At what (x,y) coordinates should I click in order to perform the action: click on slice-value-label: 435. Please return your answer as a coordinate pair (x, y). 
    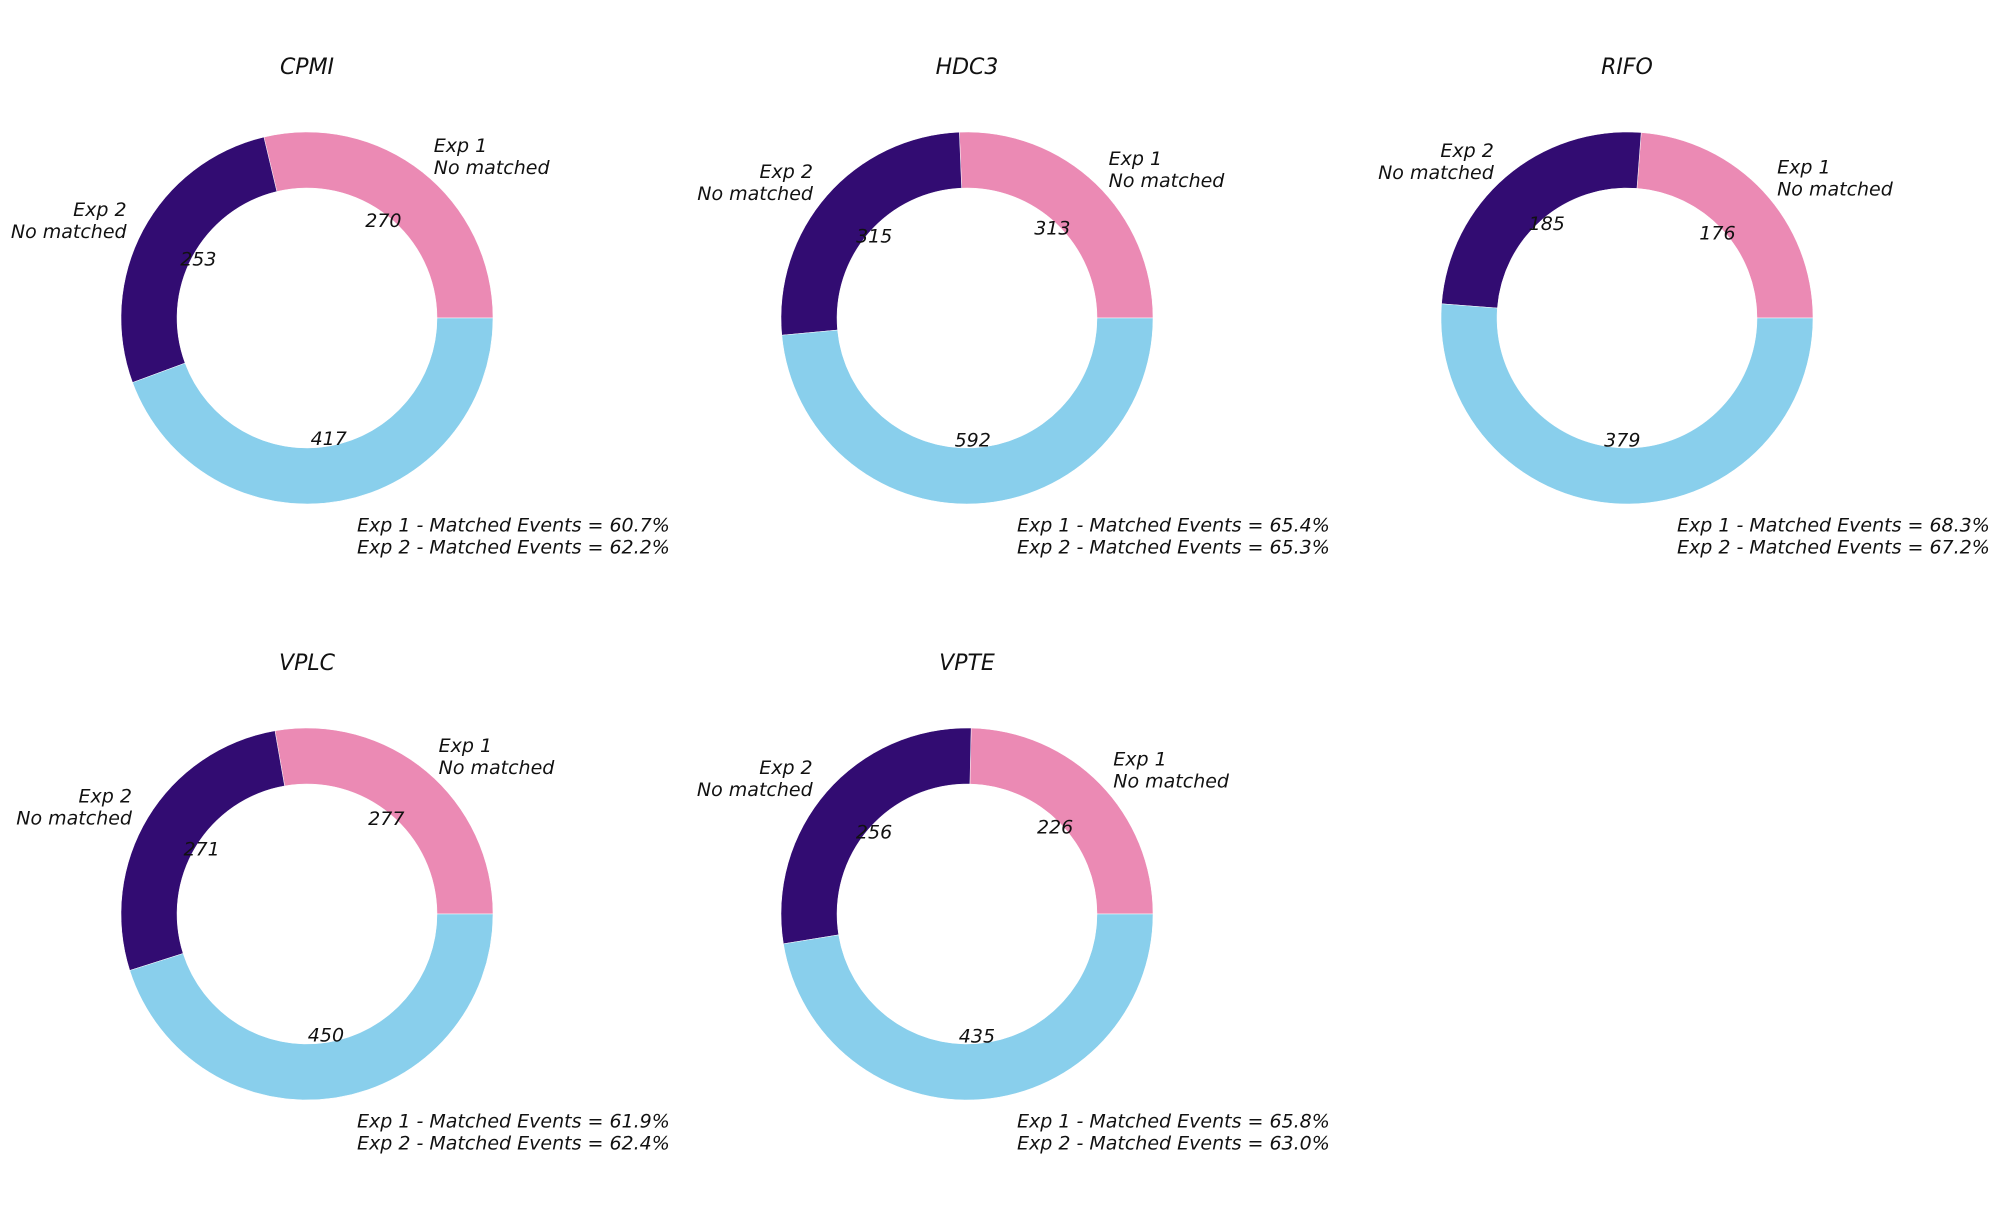
    Looking at the image, I should click on (977, 1036).